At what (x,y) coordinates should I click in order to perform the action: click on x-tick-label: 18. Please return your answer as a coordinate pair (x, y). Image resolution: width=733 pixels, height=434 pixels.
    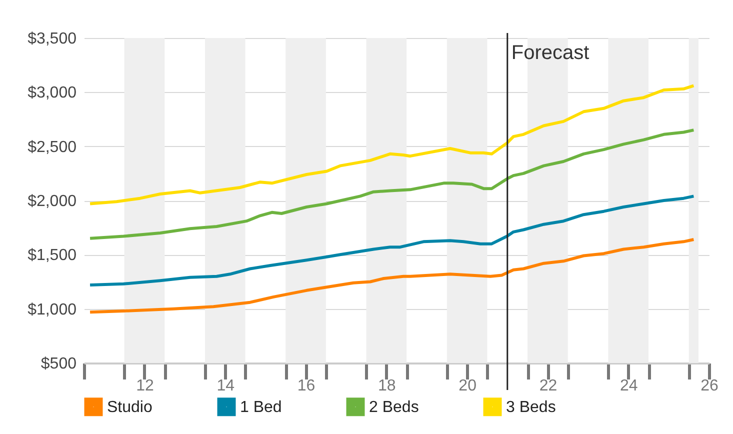
    Looking at the image, I should click on (387, 386).